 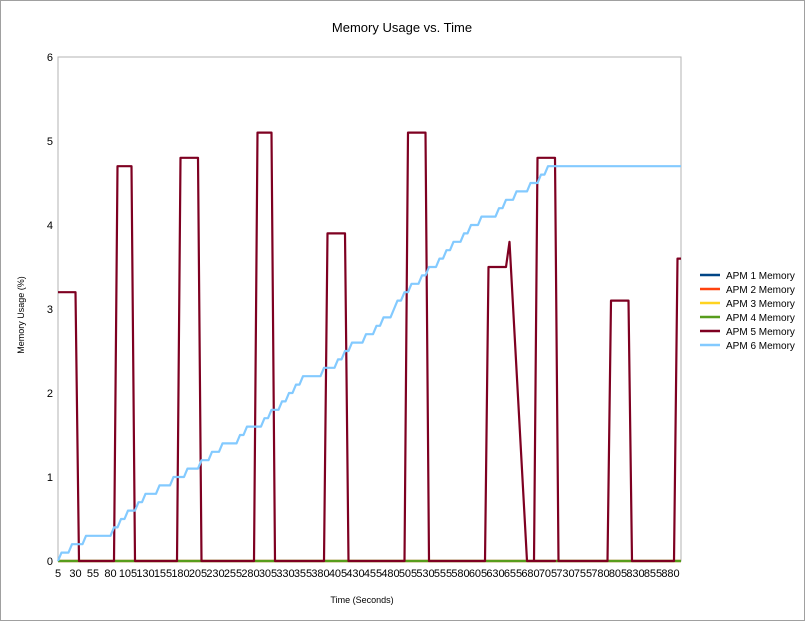 I want to click on x-tick-label: 805, so click(x=618, y=574).